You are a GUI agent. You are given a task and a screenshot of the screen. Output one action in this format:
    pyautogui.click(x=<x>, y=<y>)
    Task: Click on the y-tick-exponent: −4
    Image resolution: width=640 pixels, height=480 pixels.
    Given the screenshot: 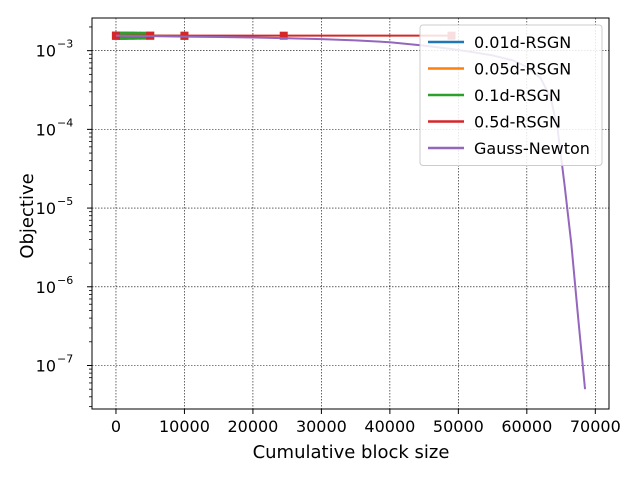 What is the action you would take?
    pyautogui.click(x=65, y=122)
    